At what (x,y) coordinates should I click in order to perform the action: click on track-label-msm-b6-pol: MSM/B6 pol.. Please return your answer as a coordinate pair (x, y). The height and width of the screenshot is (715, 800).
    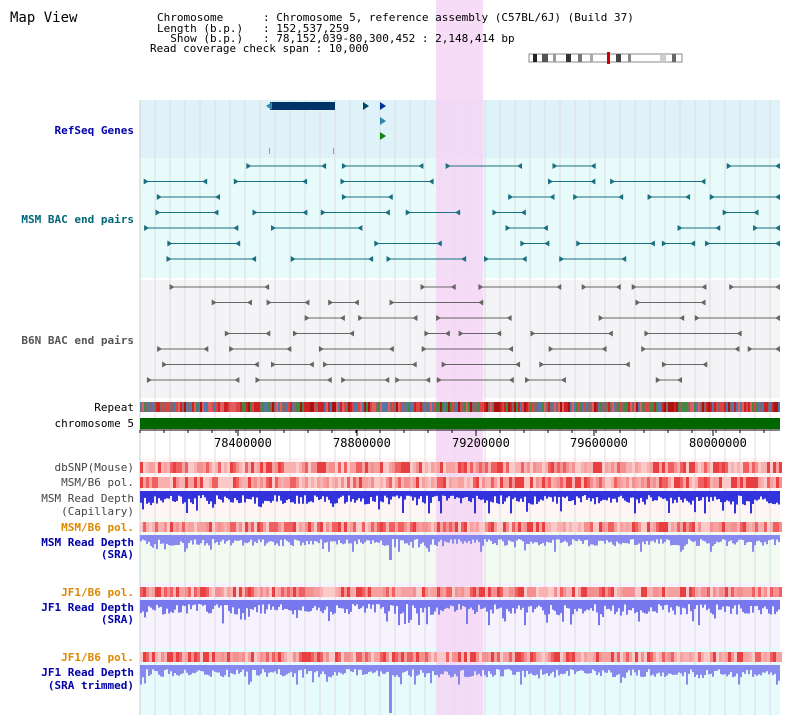
    Looking at the image, I should click on (97, 482).